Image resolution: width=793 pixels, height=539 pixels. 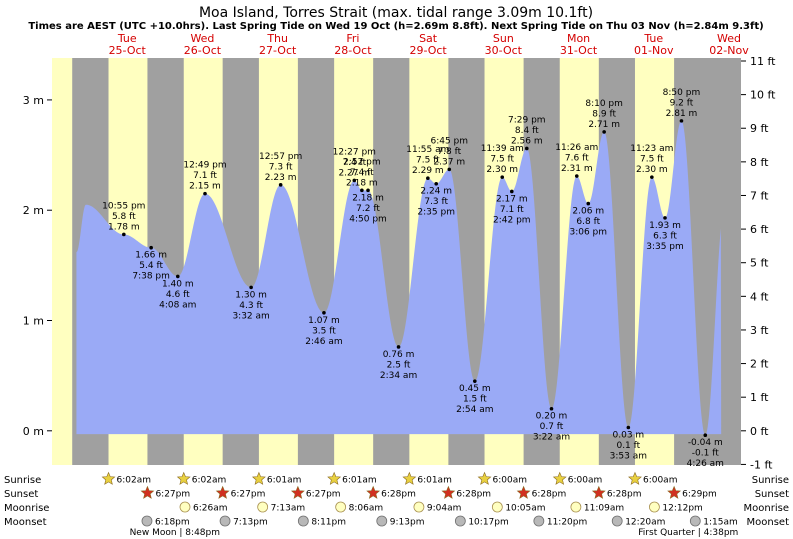 What do you see at coordinates (629, 435) in the screenshot?
I see `tide-label: 0.03 m` at bounding box center [629, 435].